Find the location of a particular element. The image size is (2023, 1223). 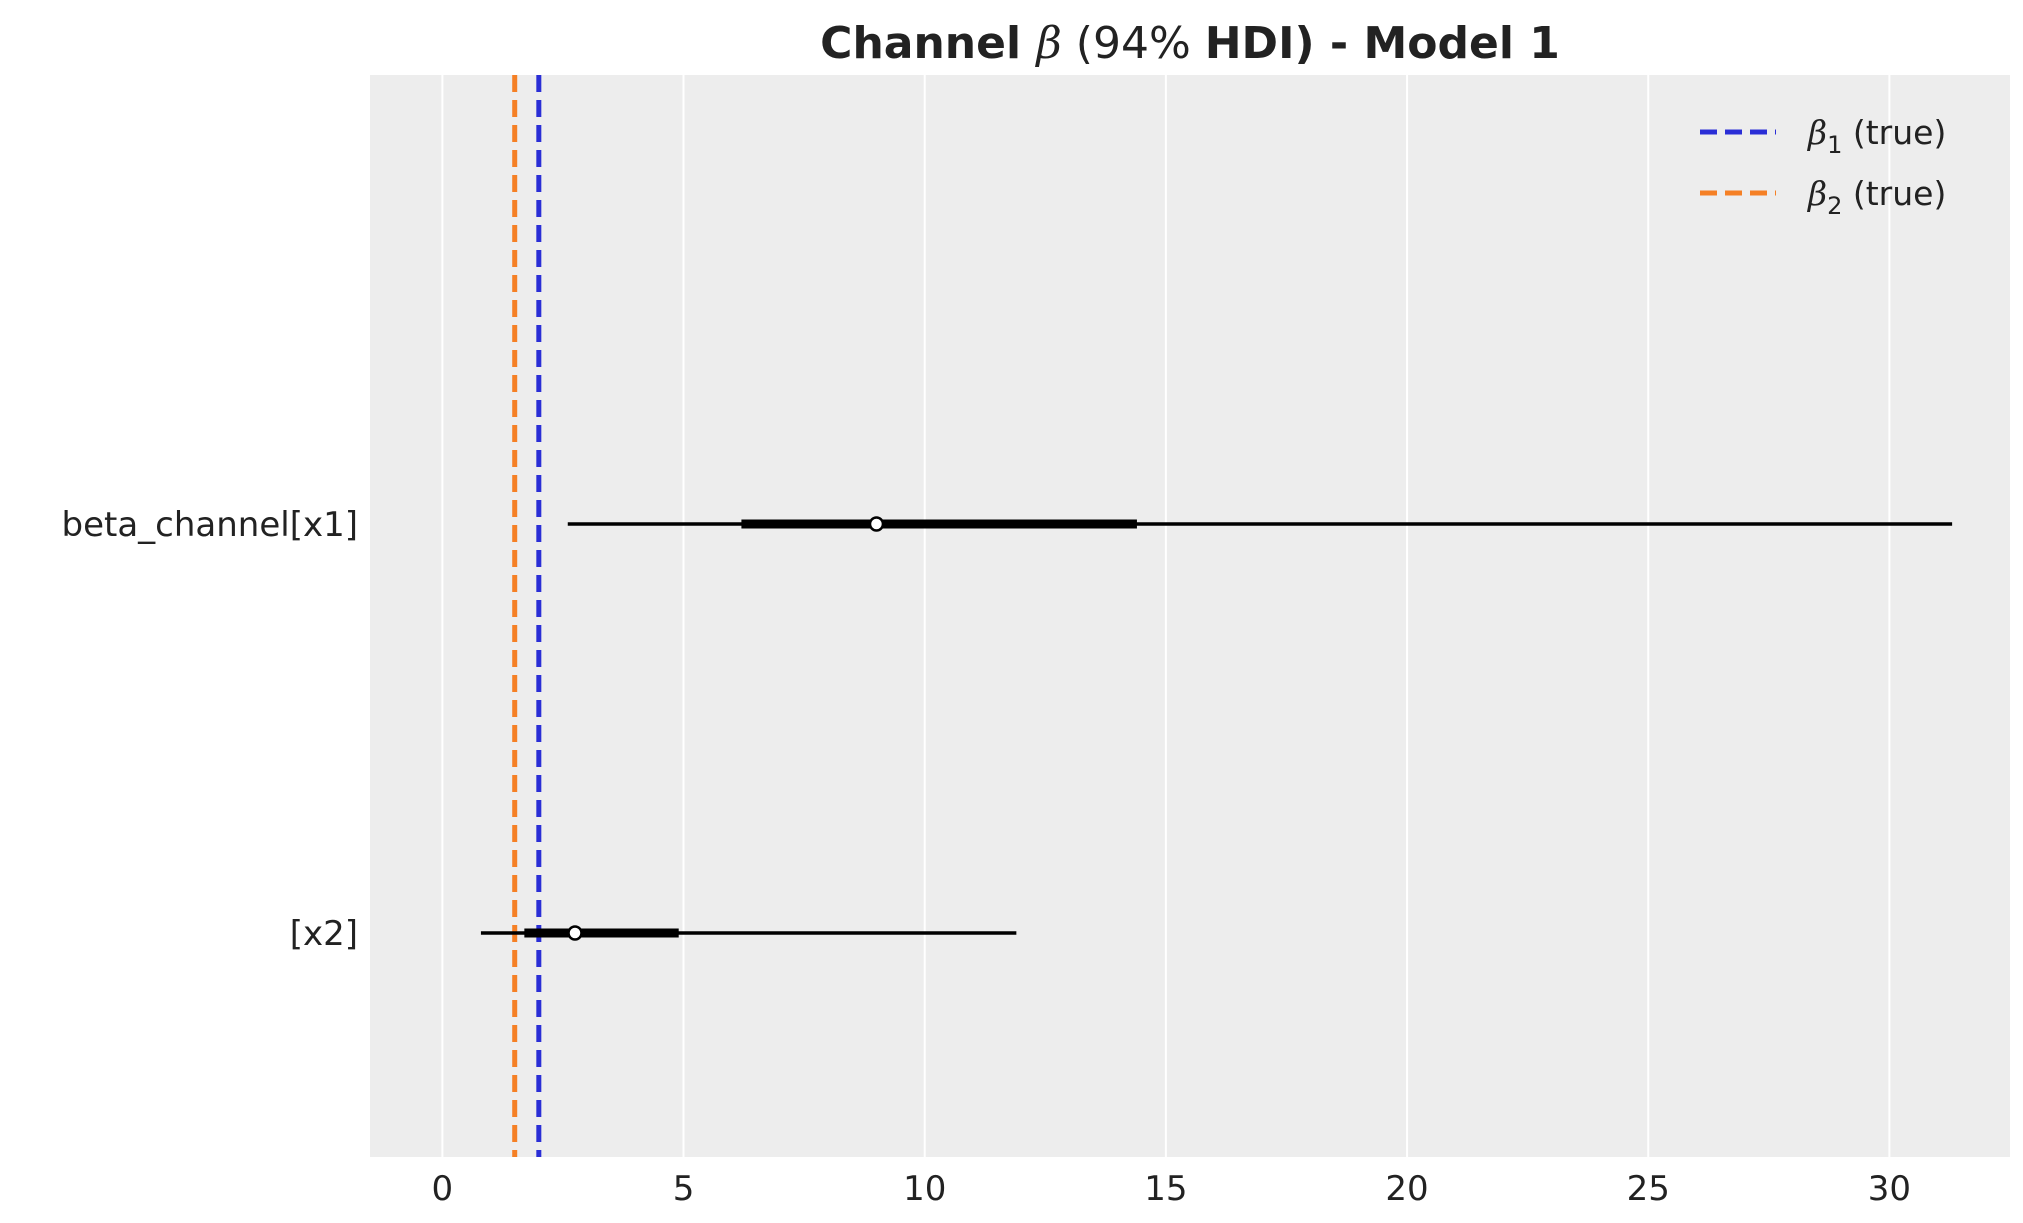

y-tick-label-2: [x2] is located at coordinates (324, 934).